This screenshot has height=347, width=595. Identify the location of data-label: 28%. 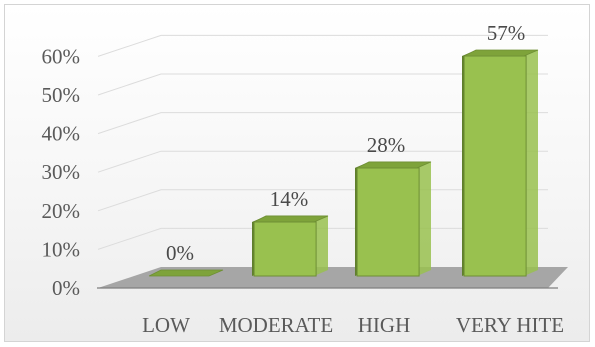
(386, 145).